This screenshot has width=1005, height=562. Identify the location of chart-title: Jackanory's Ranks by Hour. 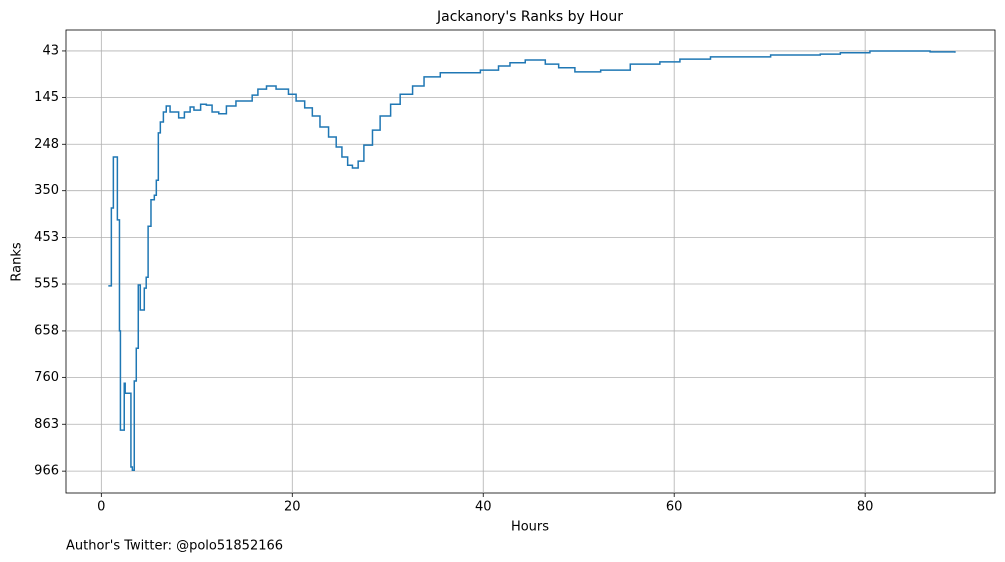
(529, 17).